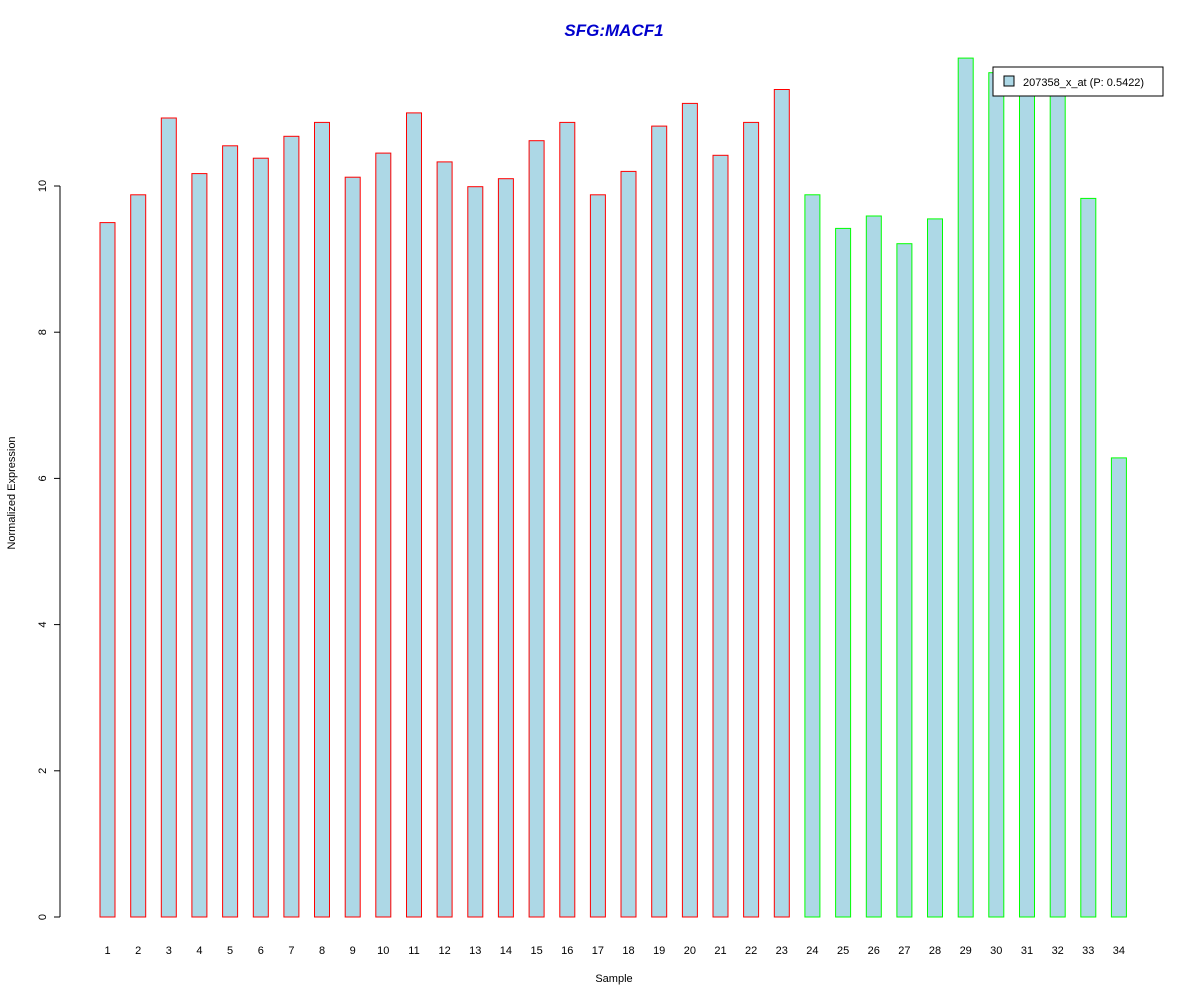  Describe the element at coordinates (812, 951) in the screenshot. I see `x-tick-label: 24` at that location.